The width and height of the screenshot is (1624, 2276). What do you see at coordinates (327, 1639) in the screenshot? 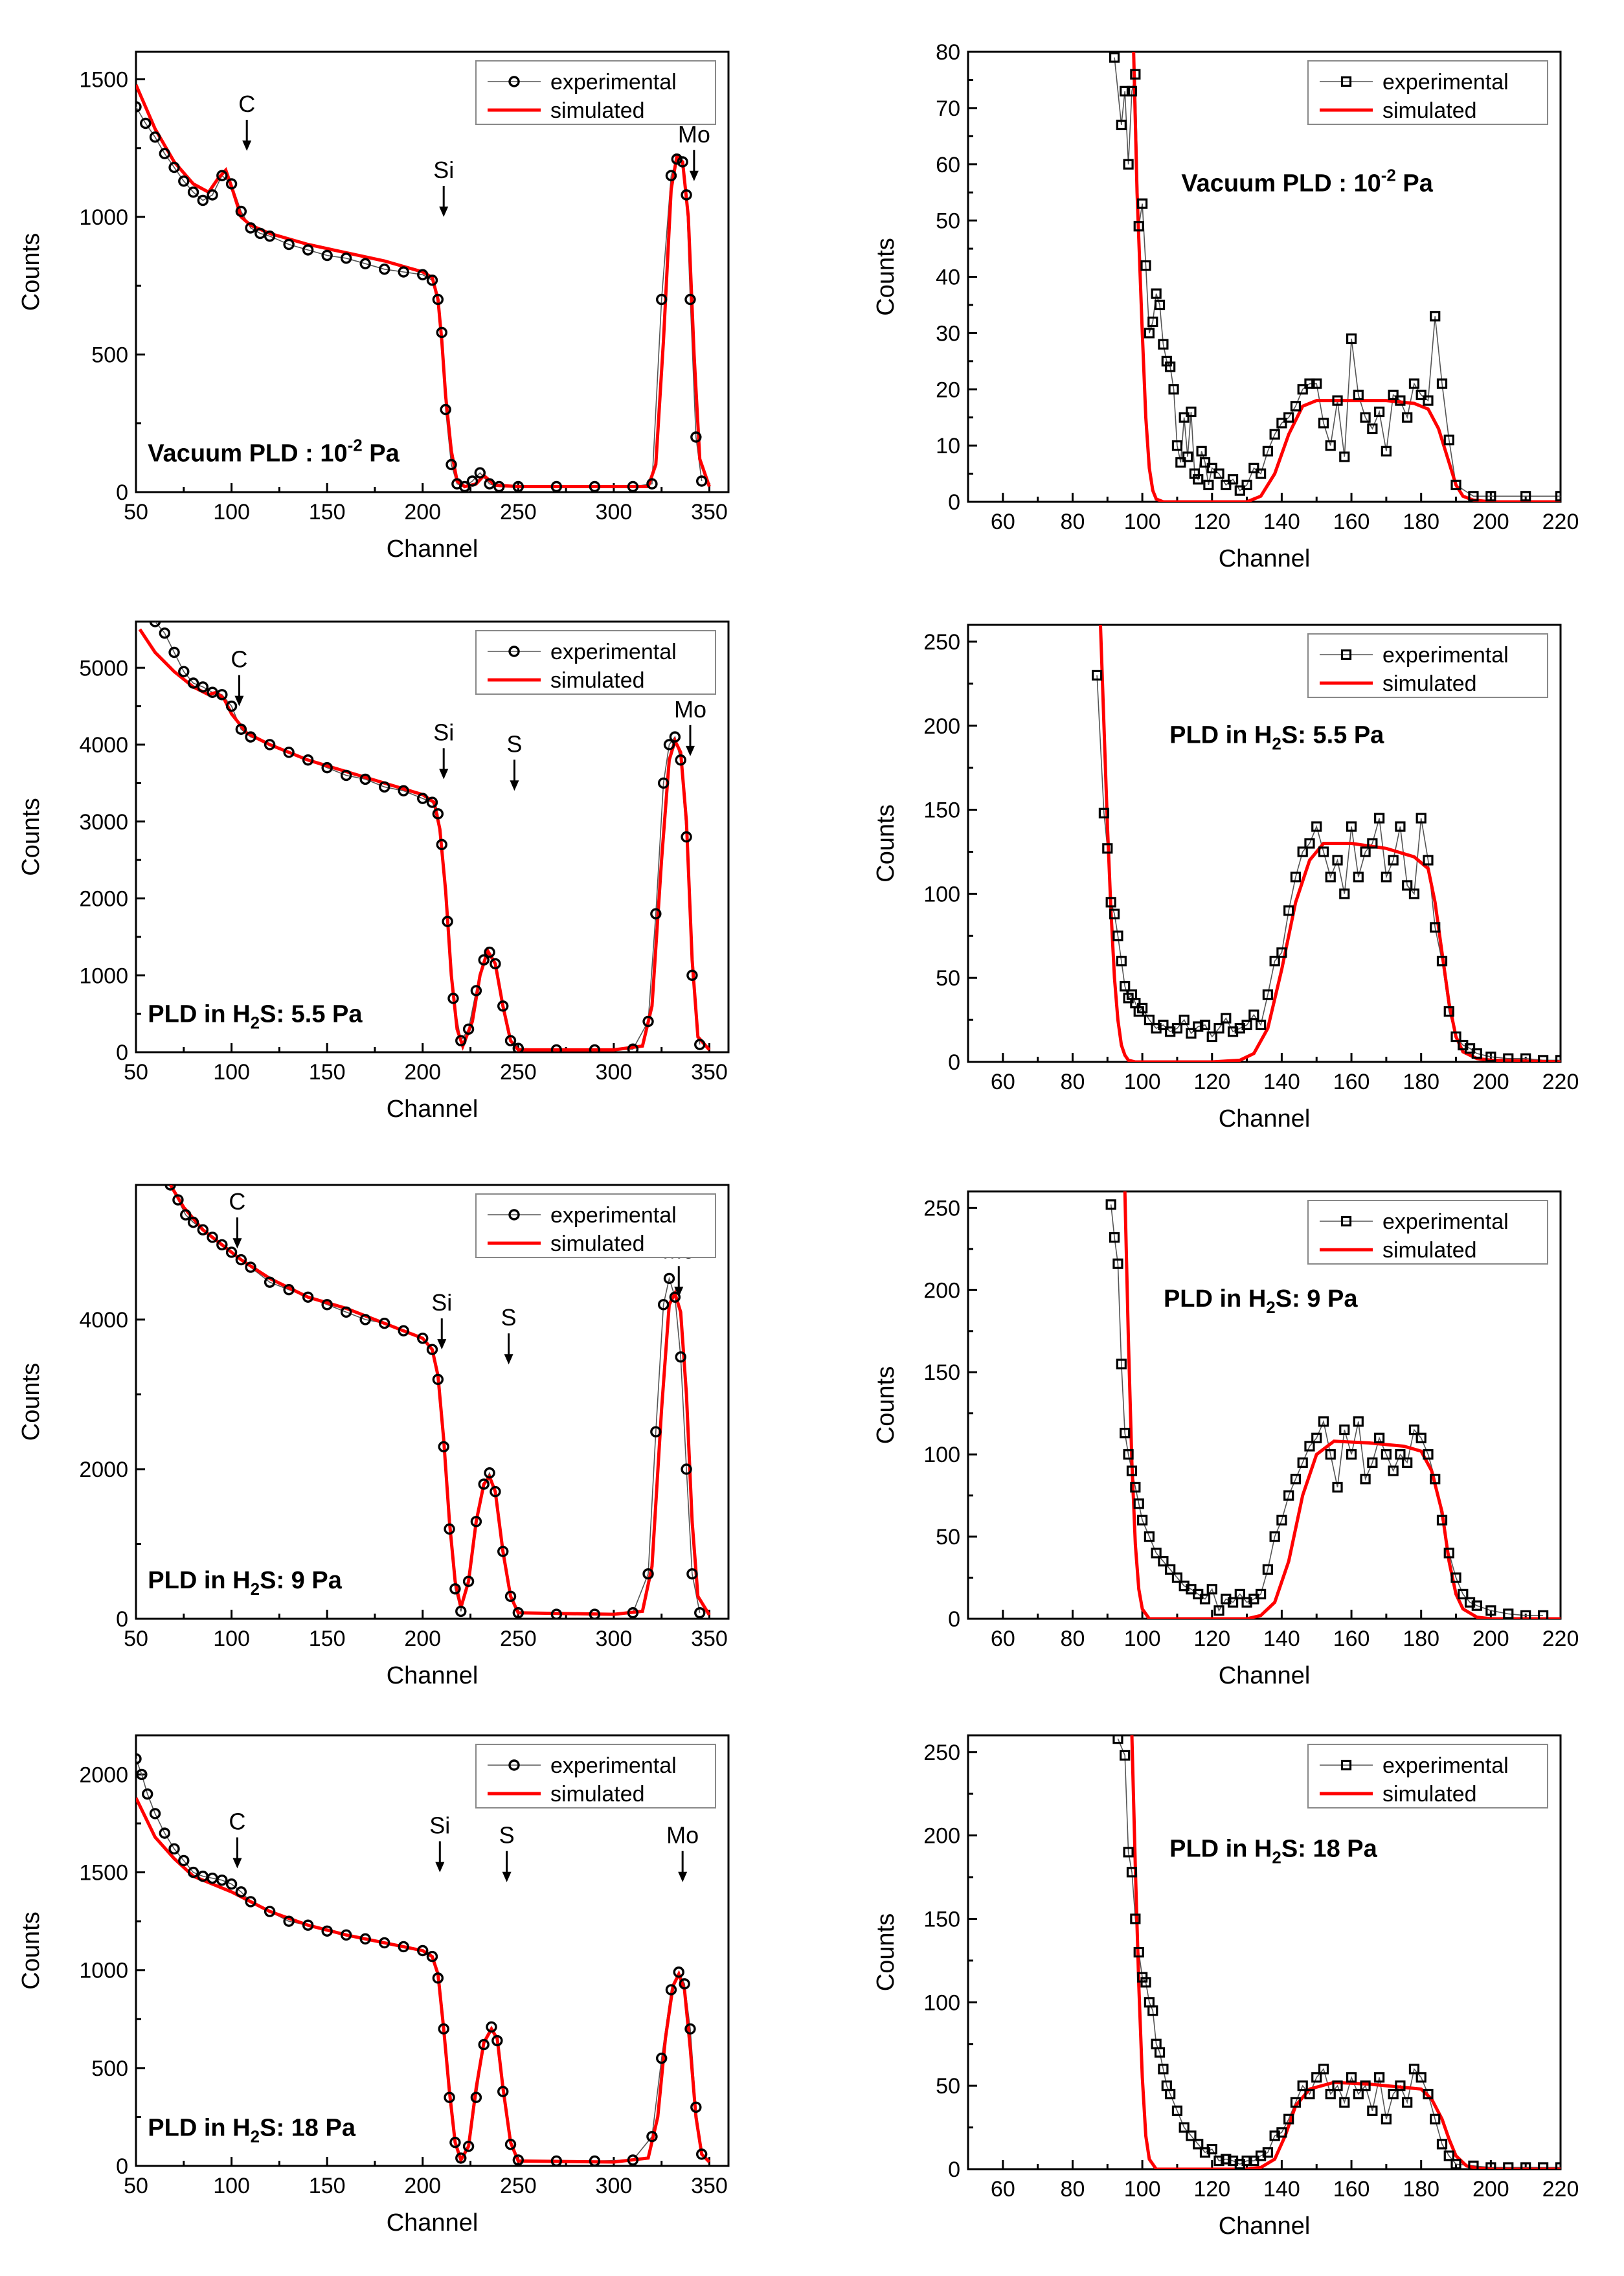
I see `x-tick-label: 150` at bounding box center [327, 1639].